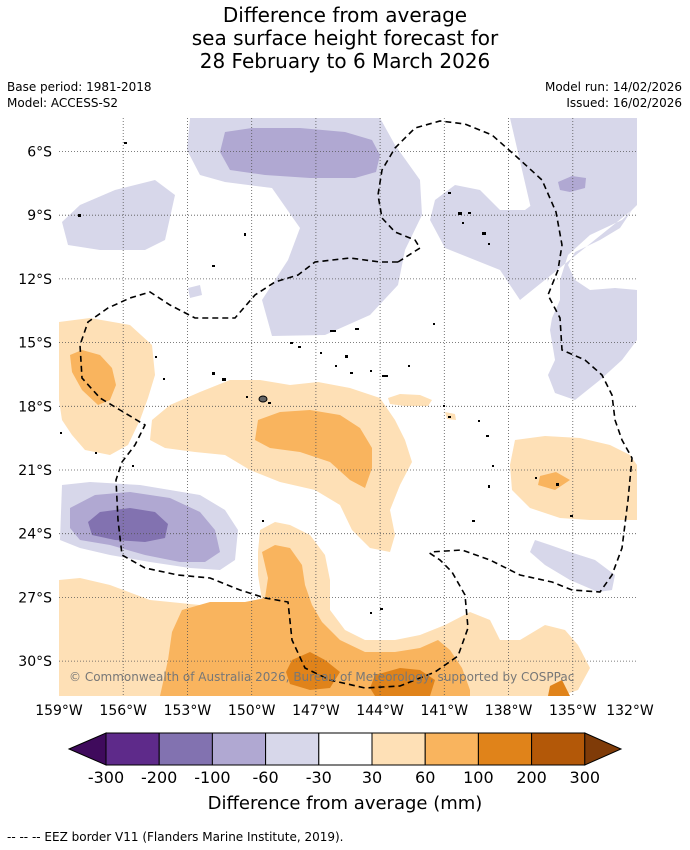 This screenshot has height=850, width=690. I want to click on lat-label-24s: 24°S, so click(35, 535).